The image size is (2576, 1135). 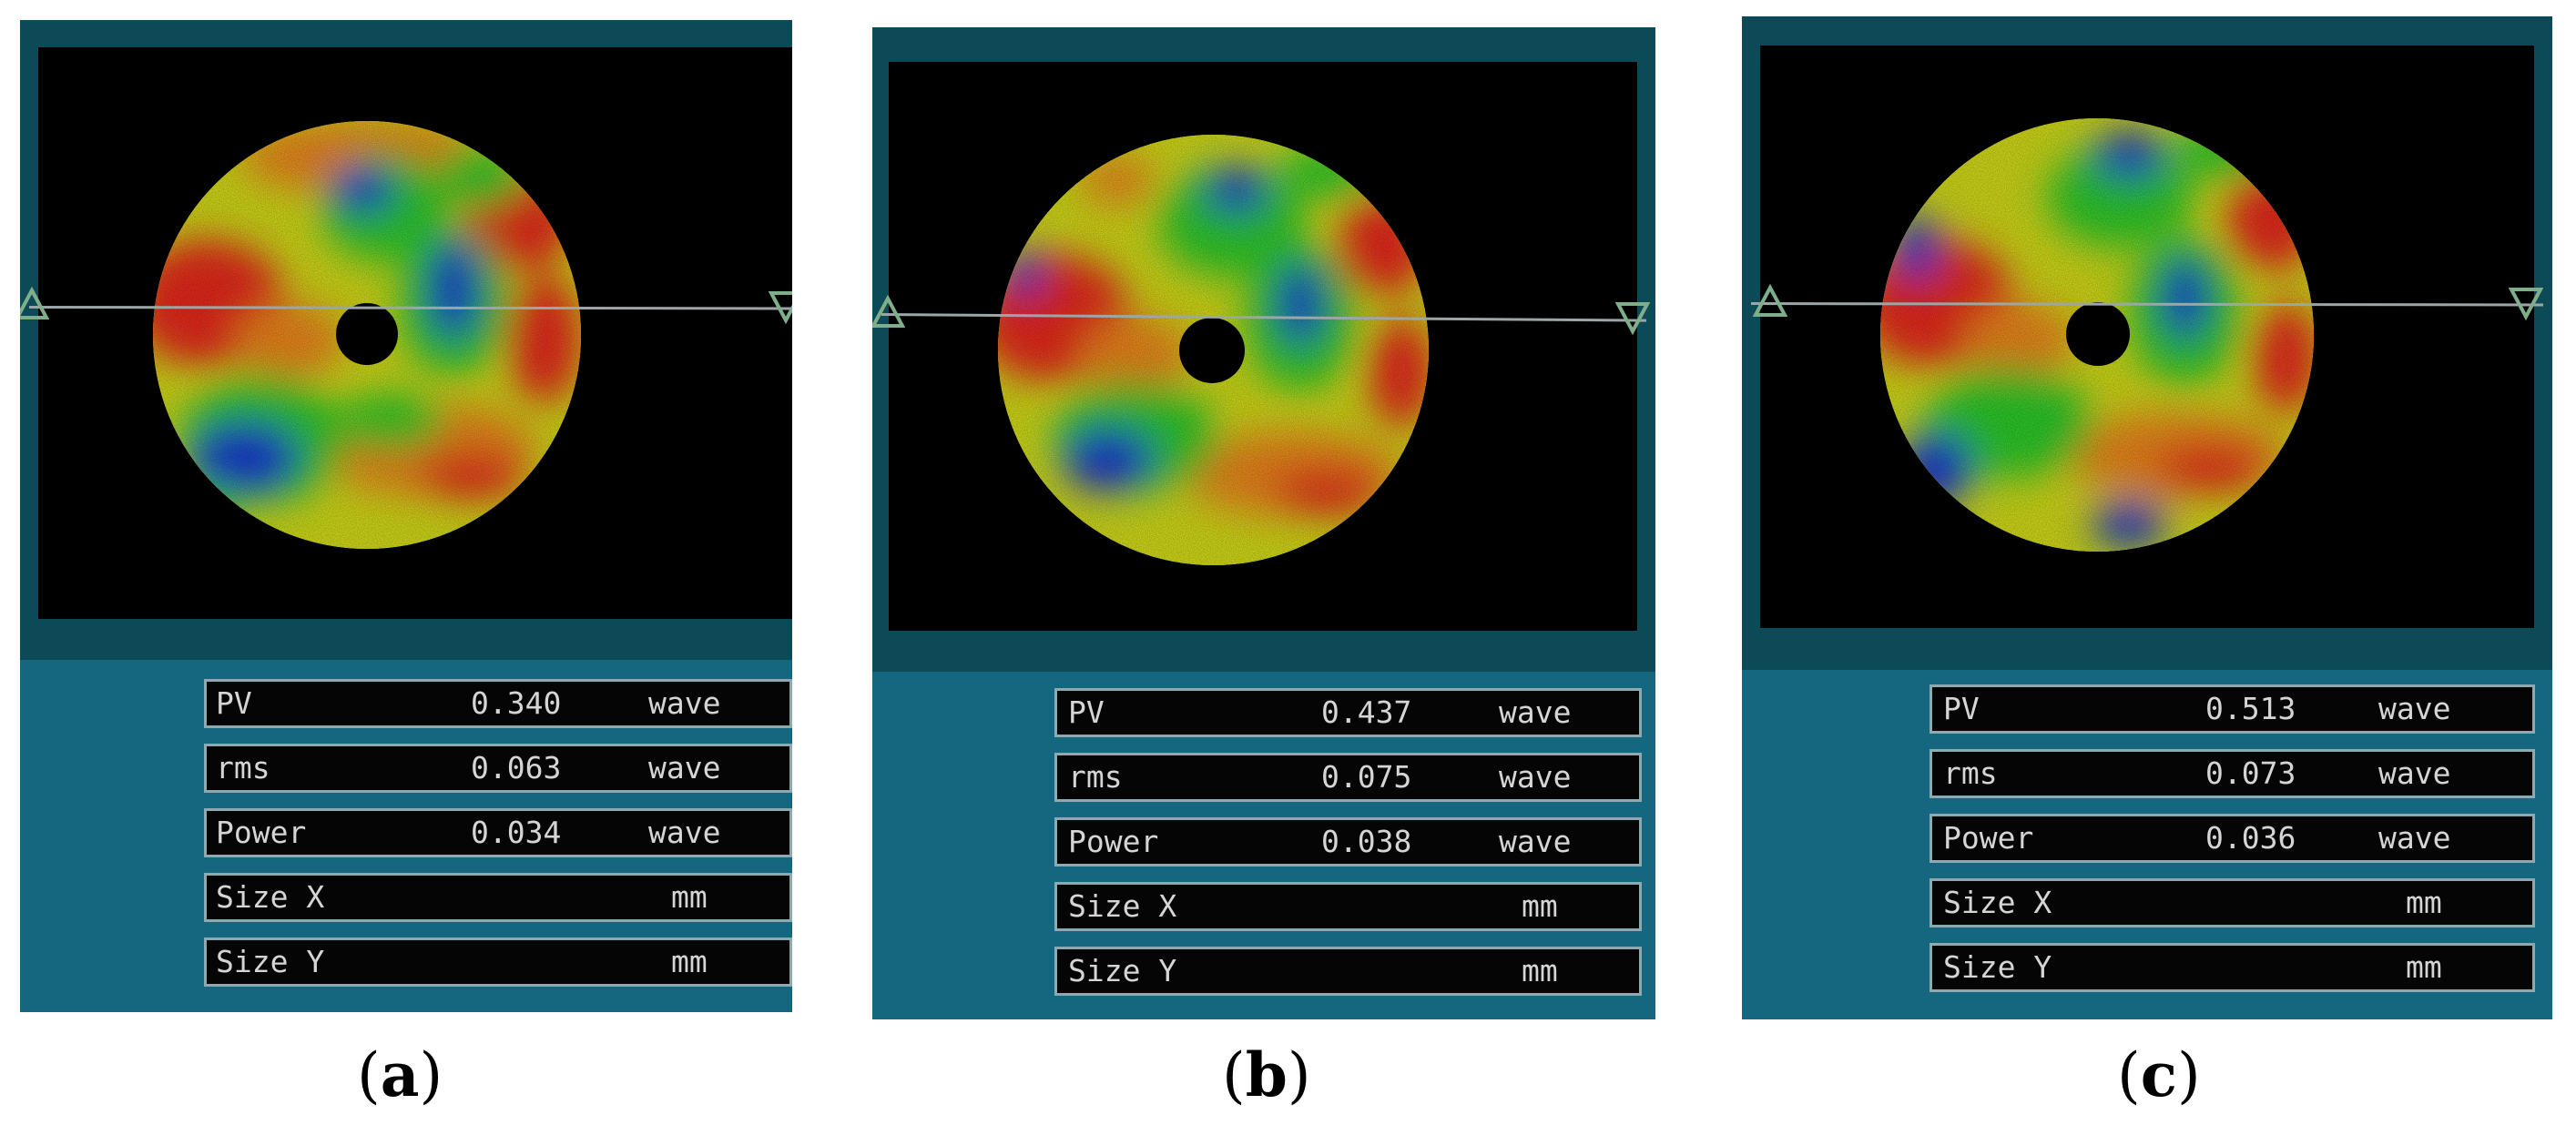 What do you see at coordinates (1366, 841) in the screenshot?
I see `metric-value: 0.038` at bounding box center [1366, 841].